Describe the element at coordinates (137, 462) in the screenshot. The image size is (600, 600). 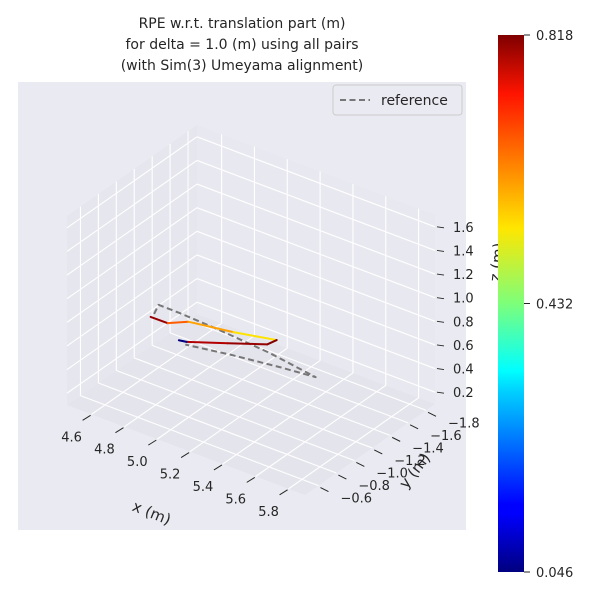
I see `x-tick-label: 5.0` at that location.